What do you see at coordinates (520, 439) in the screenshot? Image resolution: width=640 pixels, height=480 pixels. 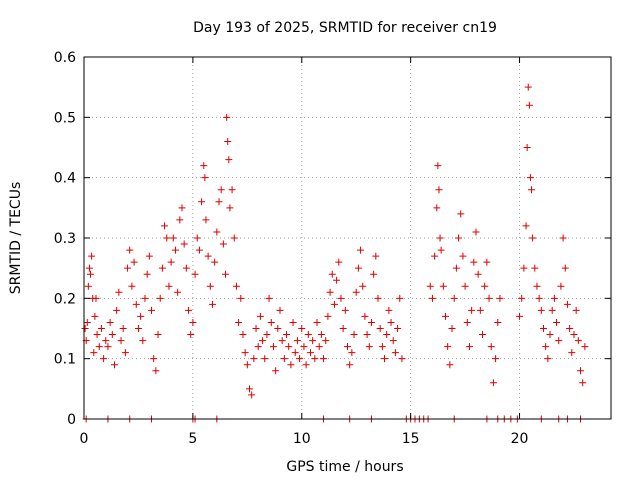 I see `x-tick-label: 20` at bounding box center [520, 439].